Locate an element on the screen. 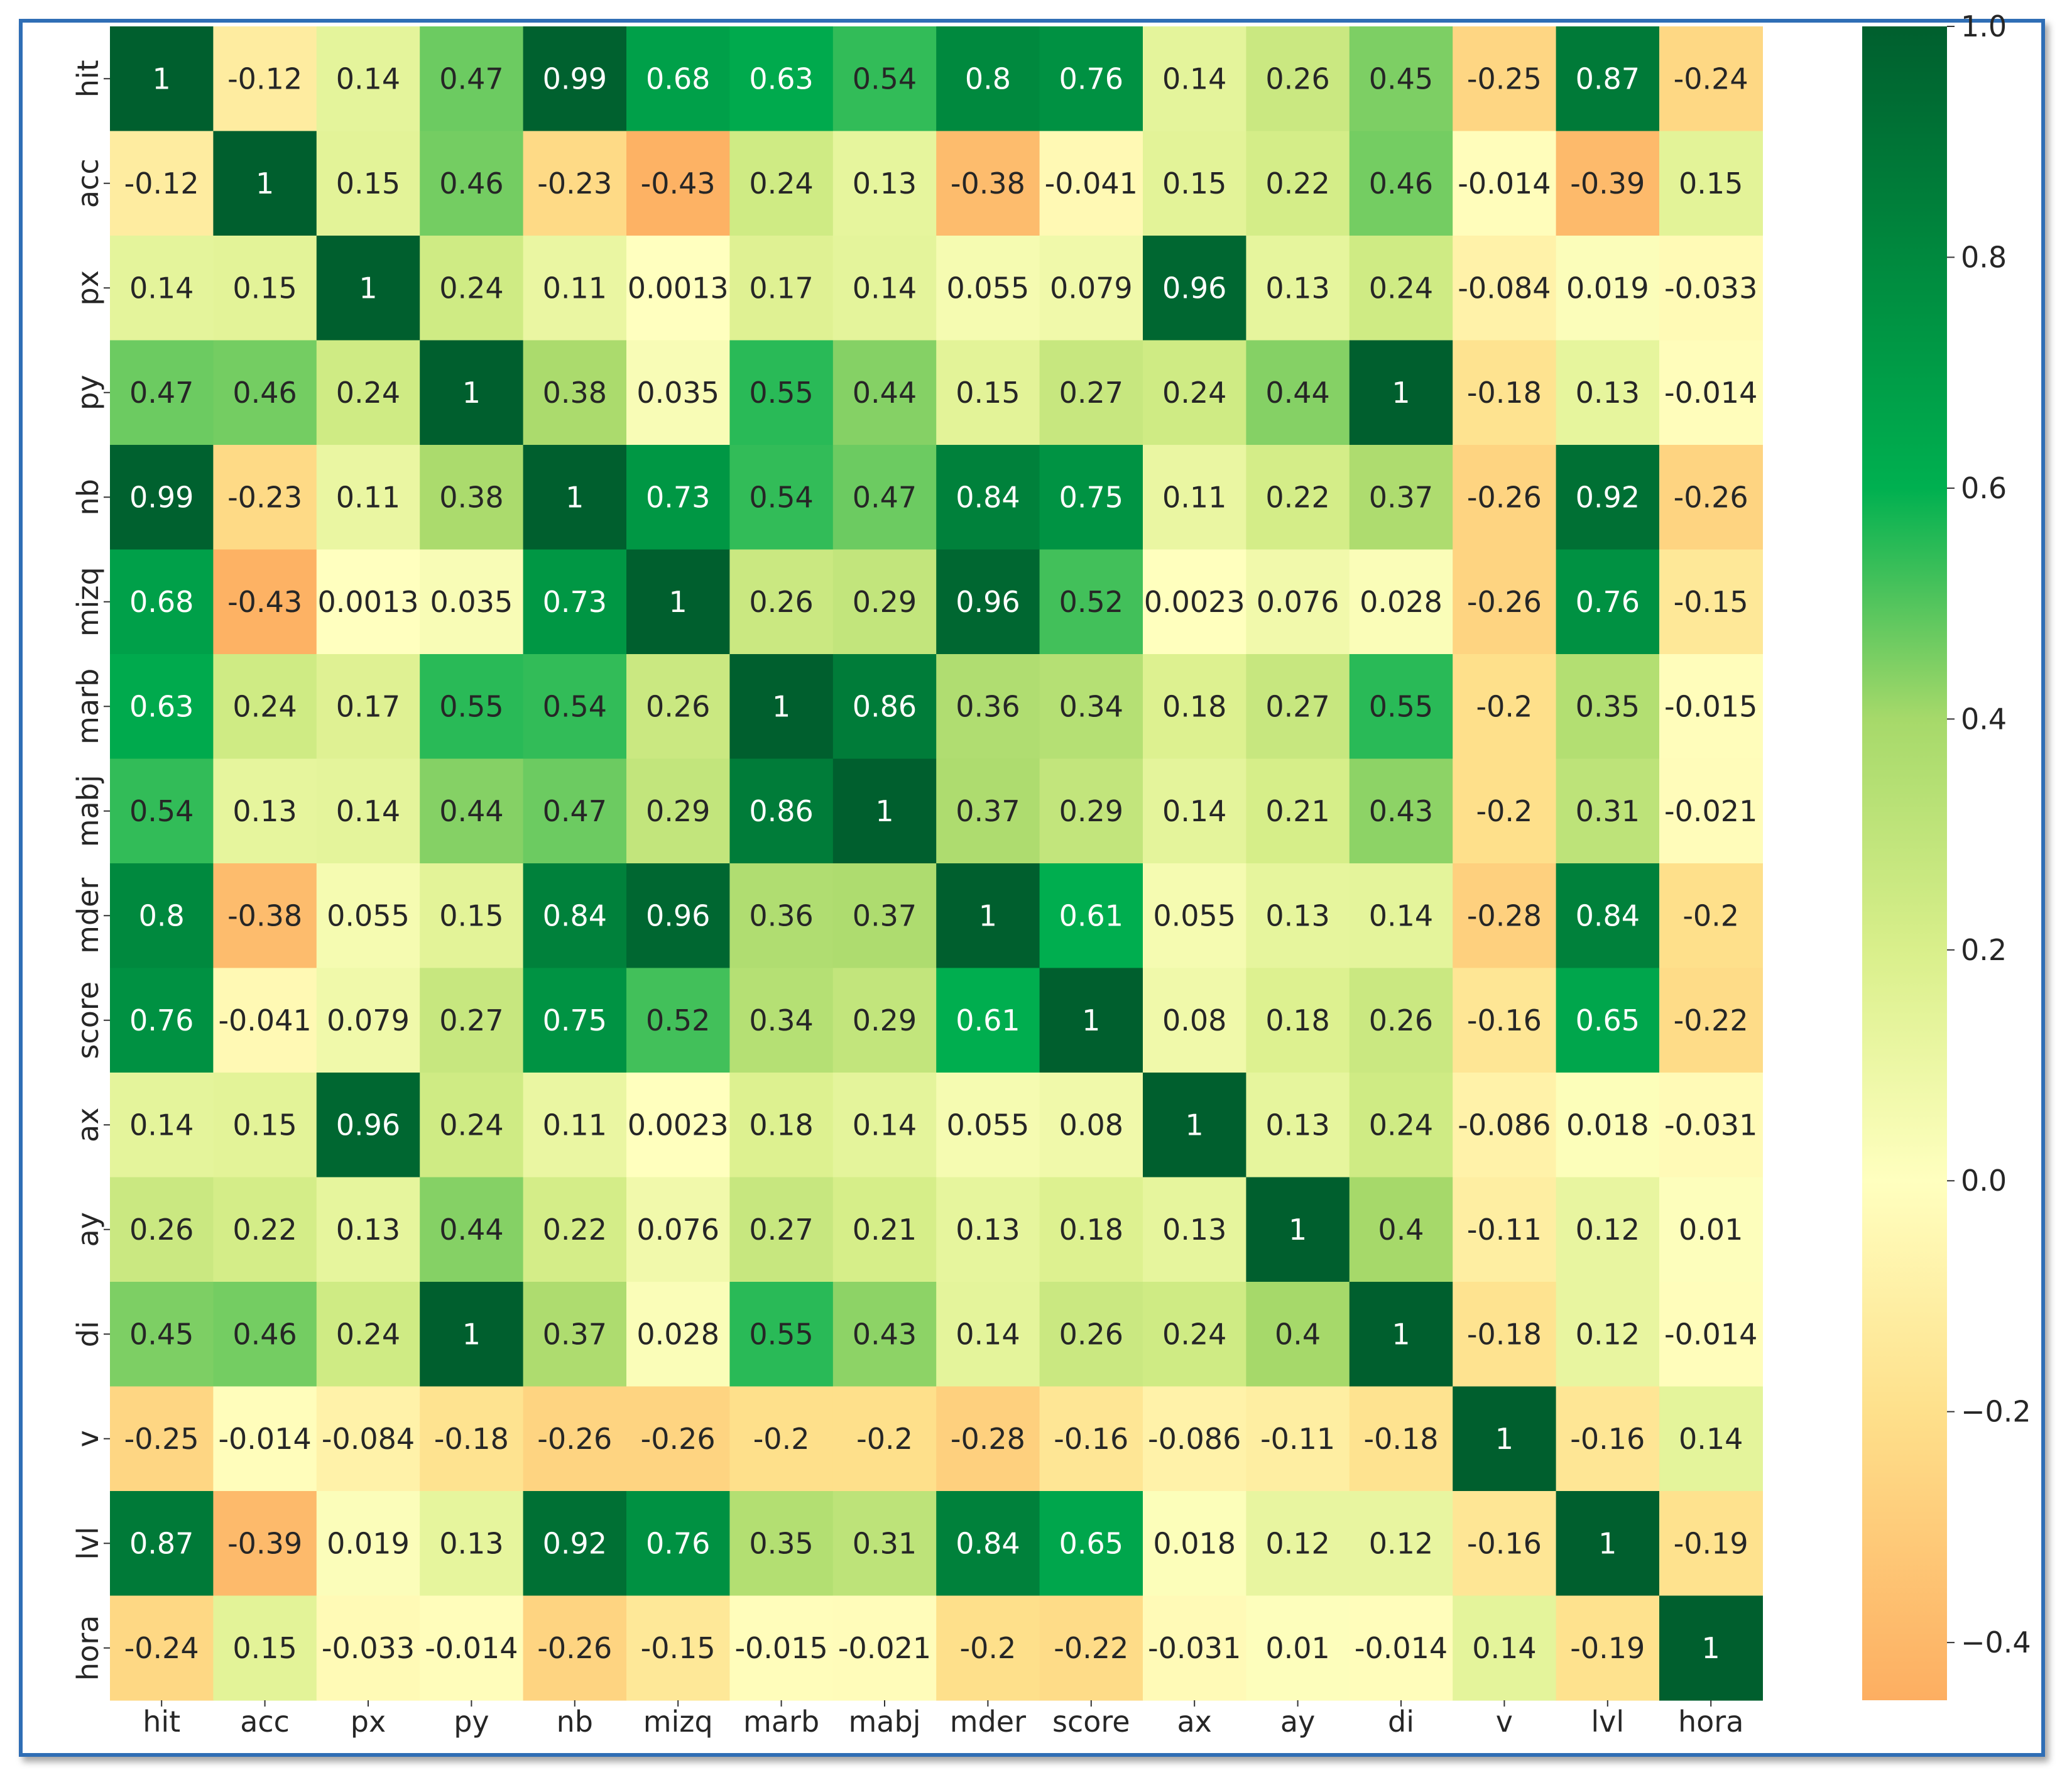 The width and height of the screenshot is (2067, 1792). cell-value-label: 0.76 is located at coordinates (161, 1020).